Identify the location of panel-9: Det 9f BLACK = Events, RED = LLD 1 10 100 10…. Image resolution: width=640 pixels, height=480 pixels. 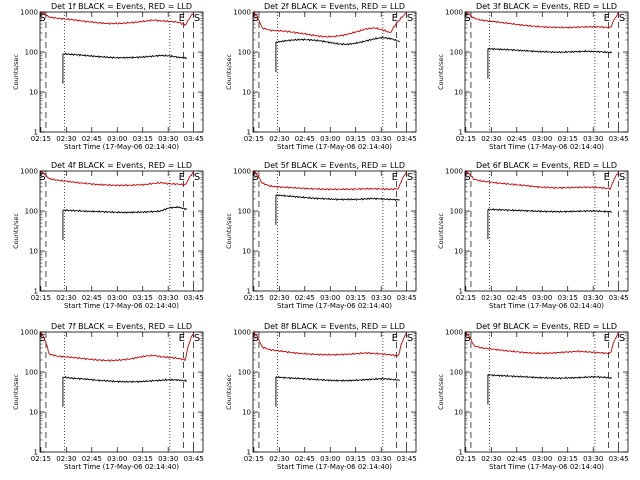
(533, 396).